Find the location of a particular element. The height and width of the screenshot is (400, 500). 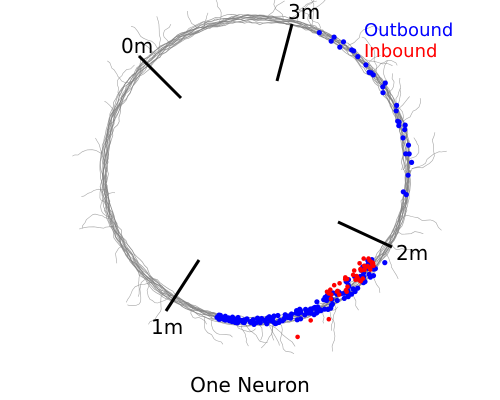

figure-caption: One Neuron is located at coordinates (250, 385).